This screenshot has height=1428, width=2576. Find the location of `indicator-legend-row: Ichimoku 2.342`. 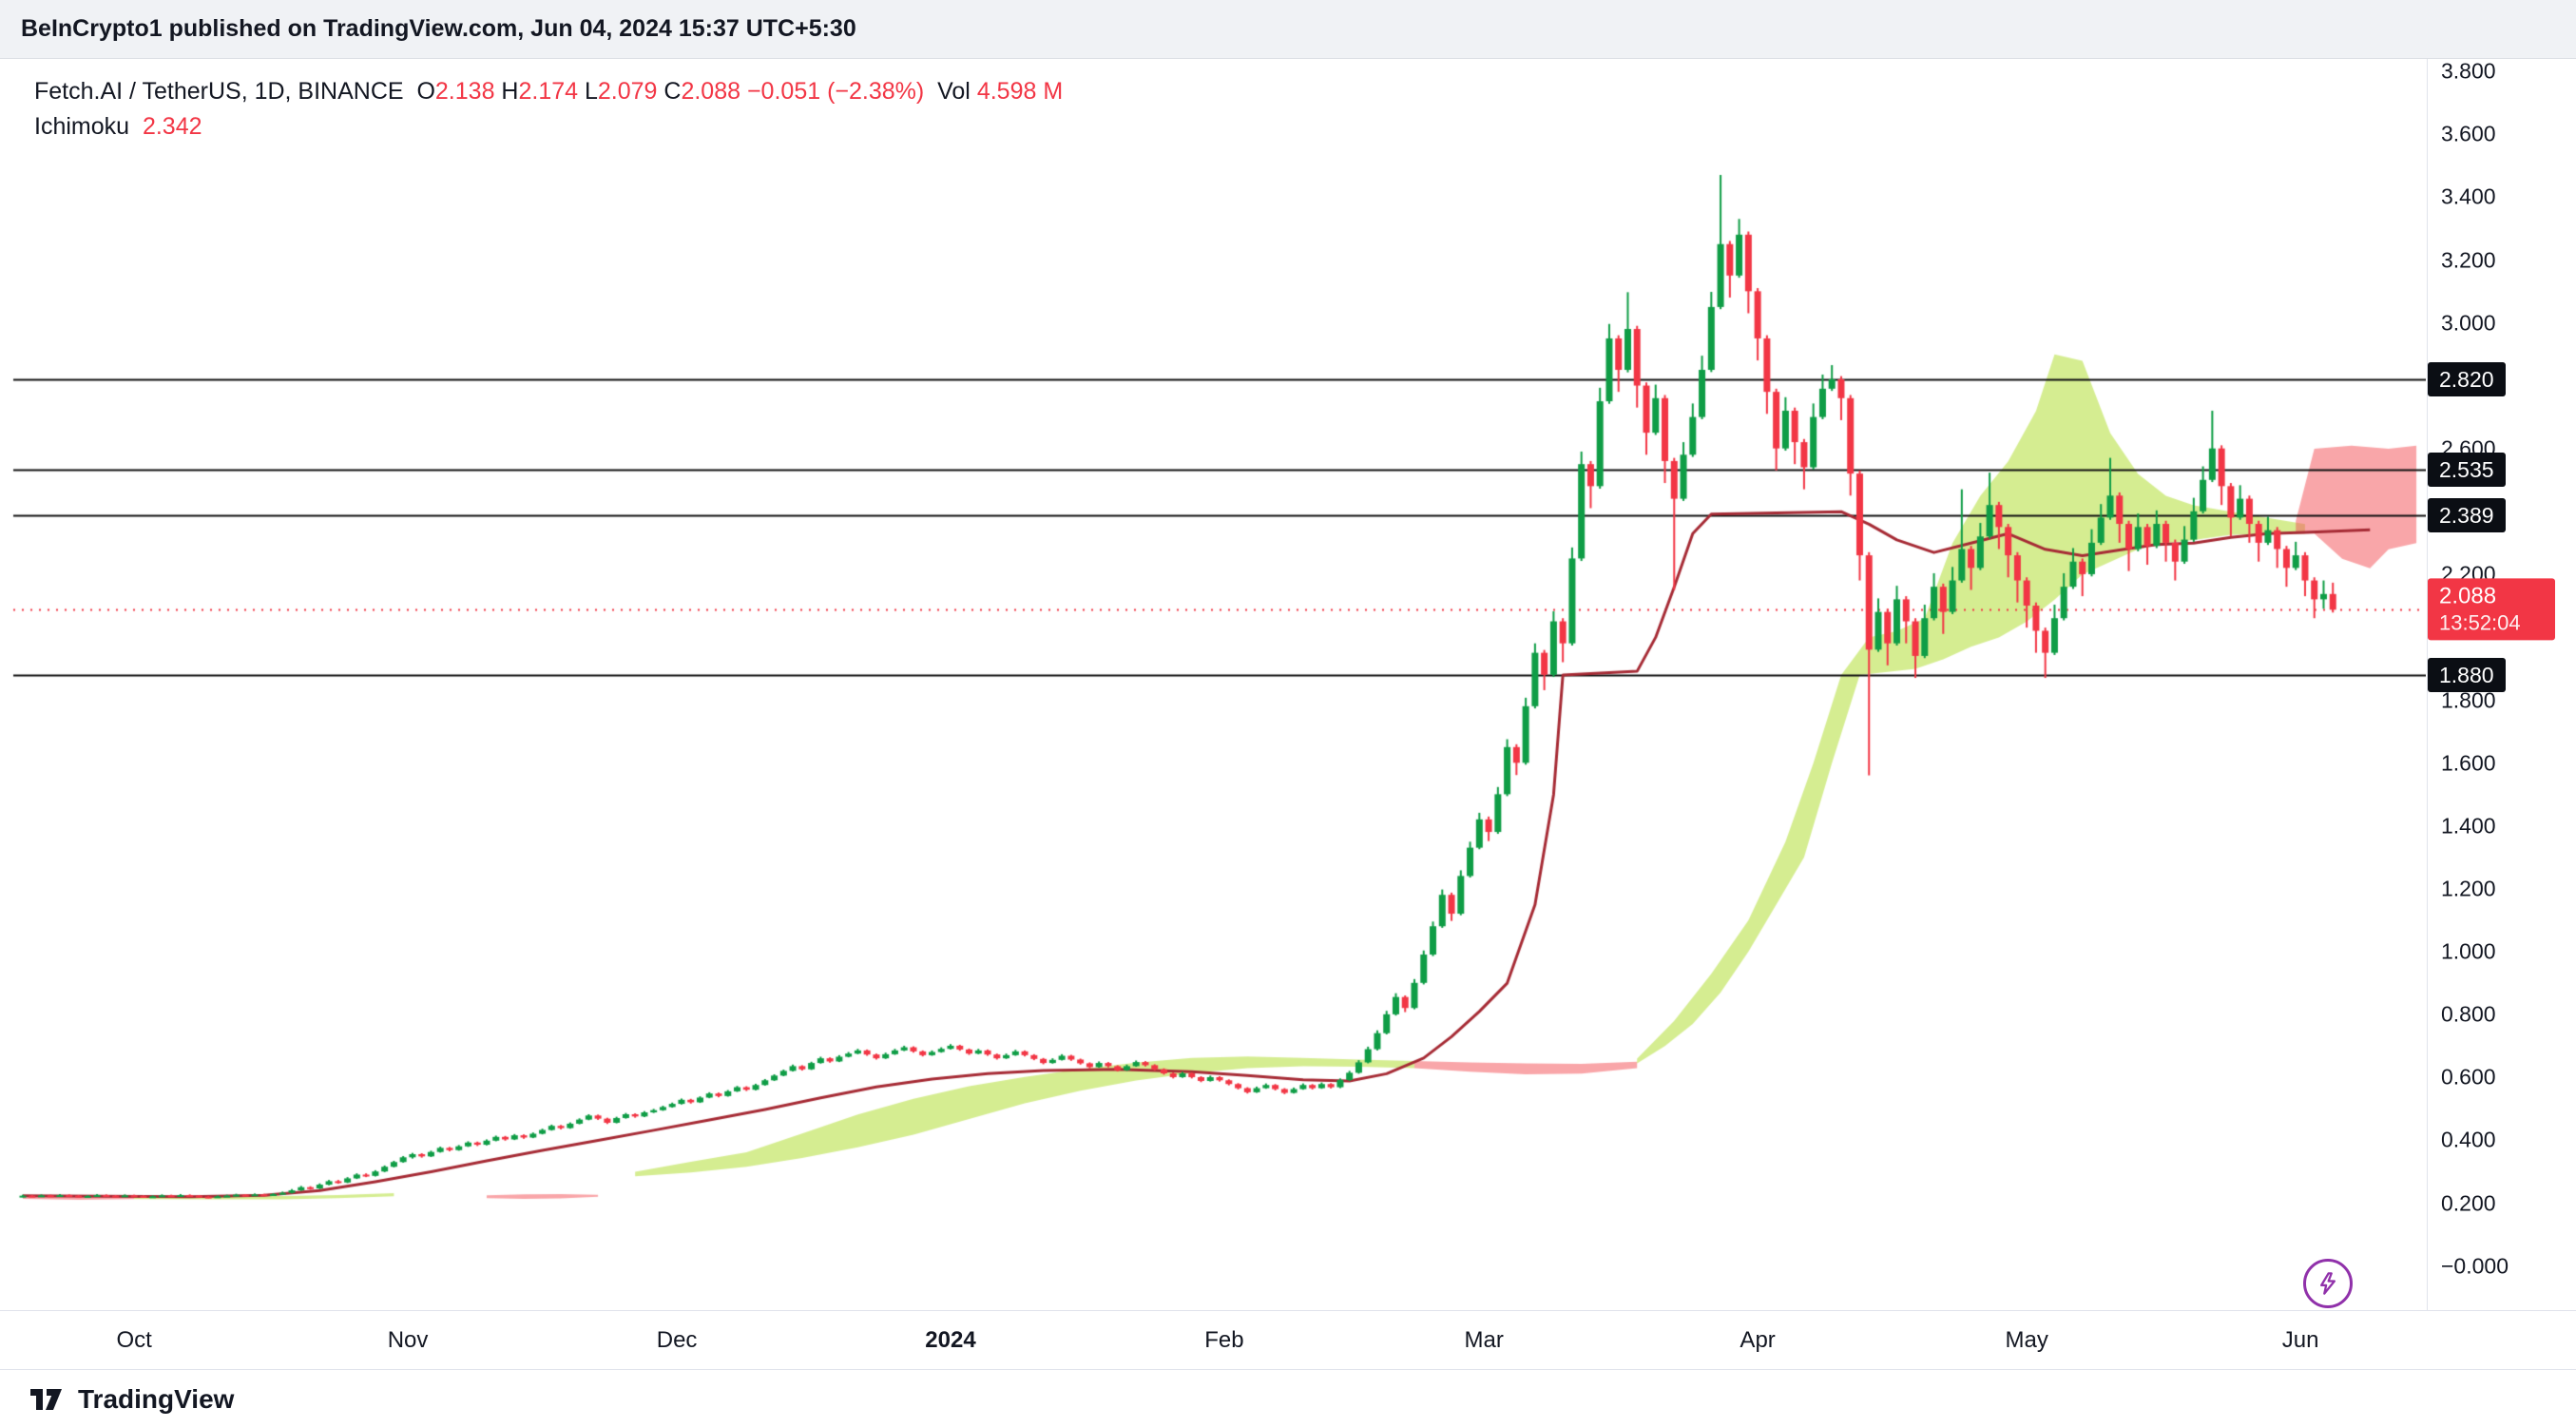

indicator-legend-row: Ichimoku 2.342 is located at coordinates (548, 127).